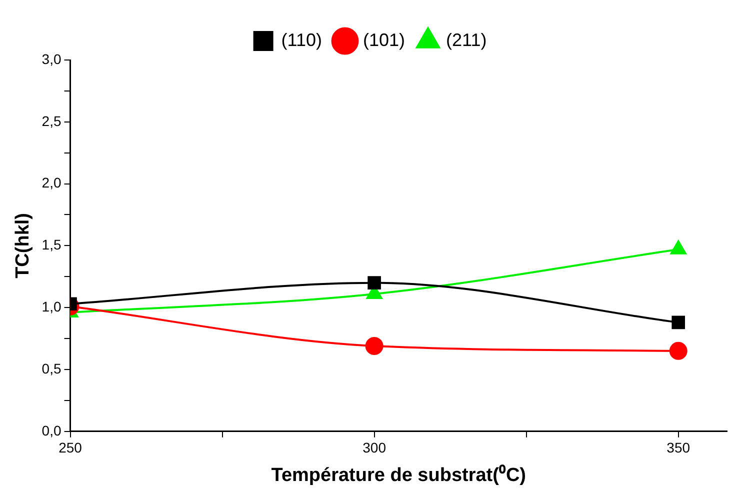 The height and width of the screenshot is (499, 745). I want to click on y-tick-label: 0,5, so click(52, 368).